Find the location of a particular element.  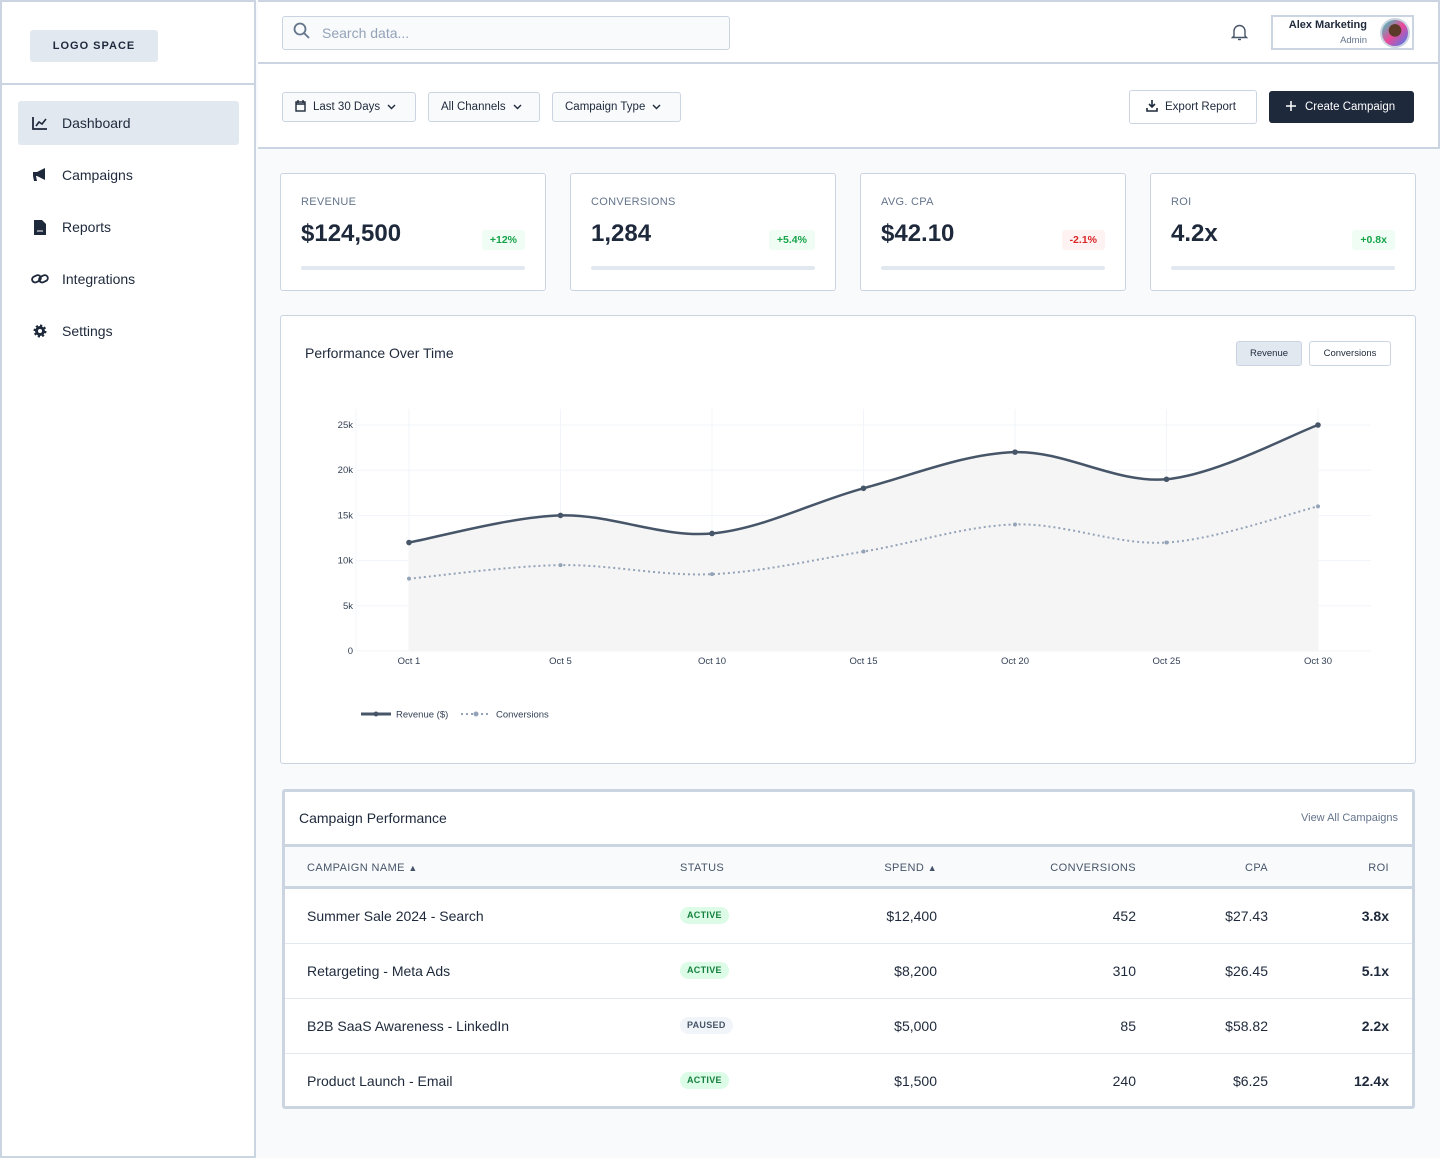

sidebar-item-reports: Reports is located at coordinates (128, 227).